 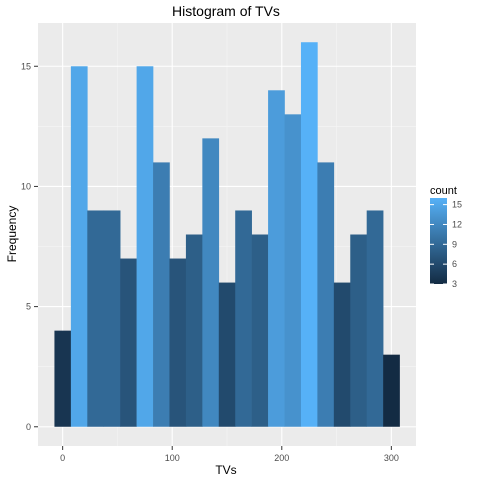 I want to click on legend-label: 15, so click(x=457, y=205).